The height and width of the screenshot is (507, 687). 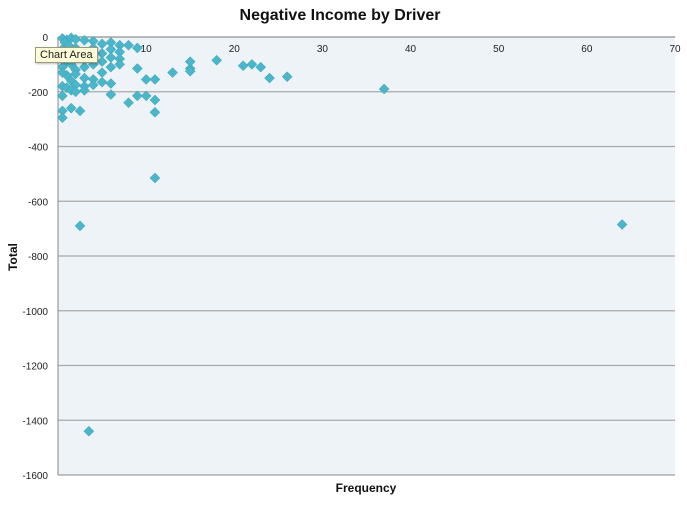 I want to click on y-tick-label: -200, so click(x=38, y=93).